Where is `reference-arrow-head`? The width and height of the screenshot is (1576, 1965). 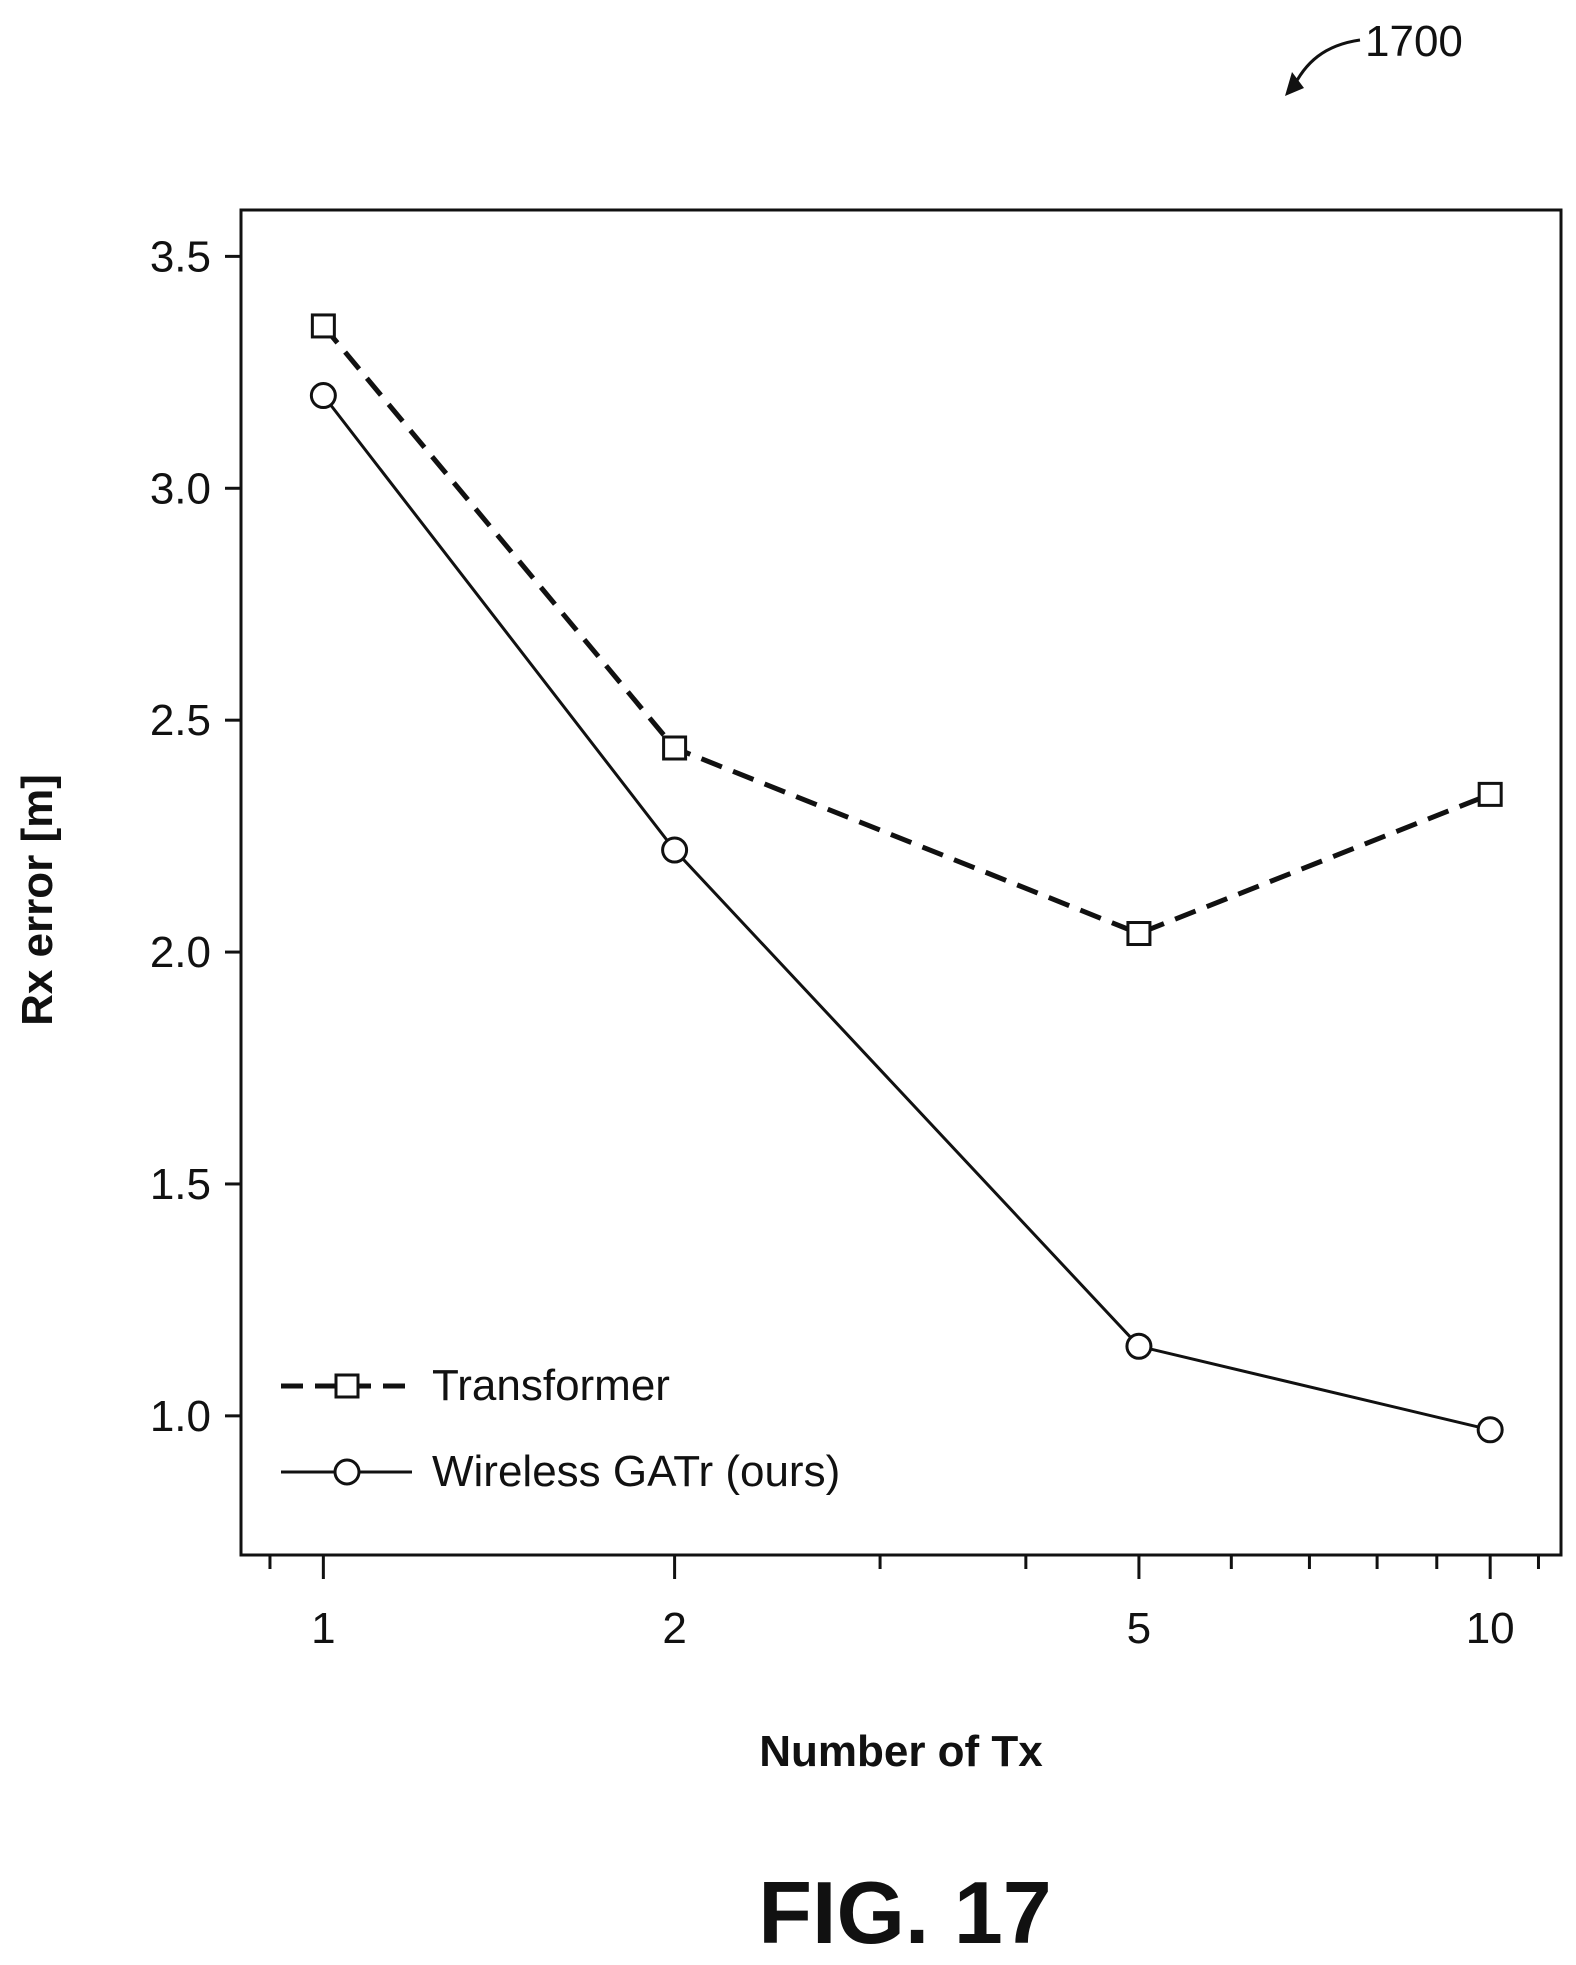
reference-arrow-head is located at coordinates (1294, 84).